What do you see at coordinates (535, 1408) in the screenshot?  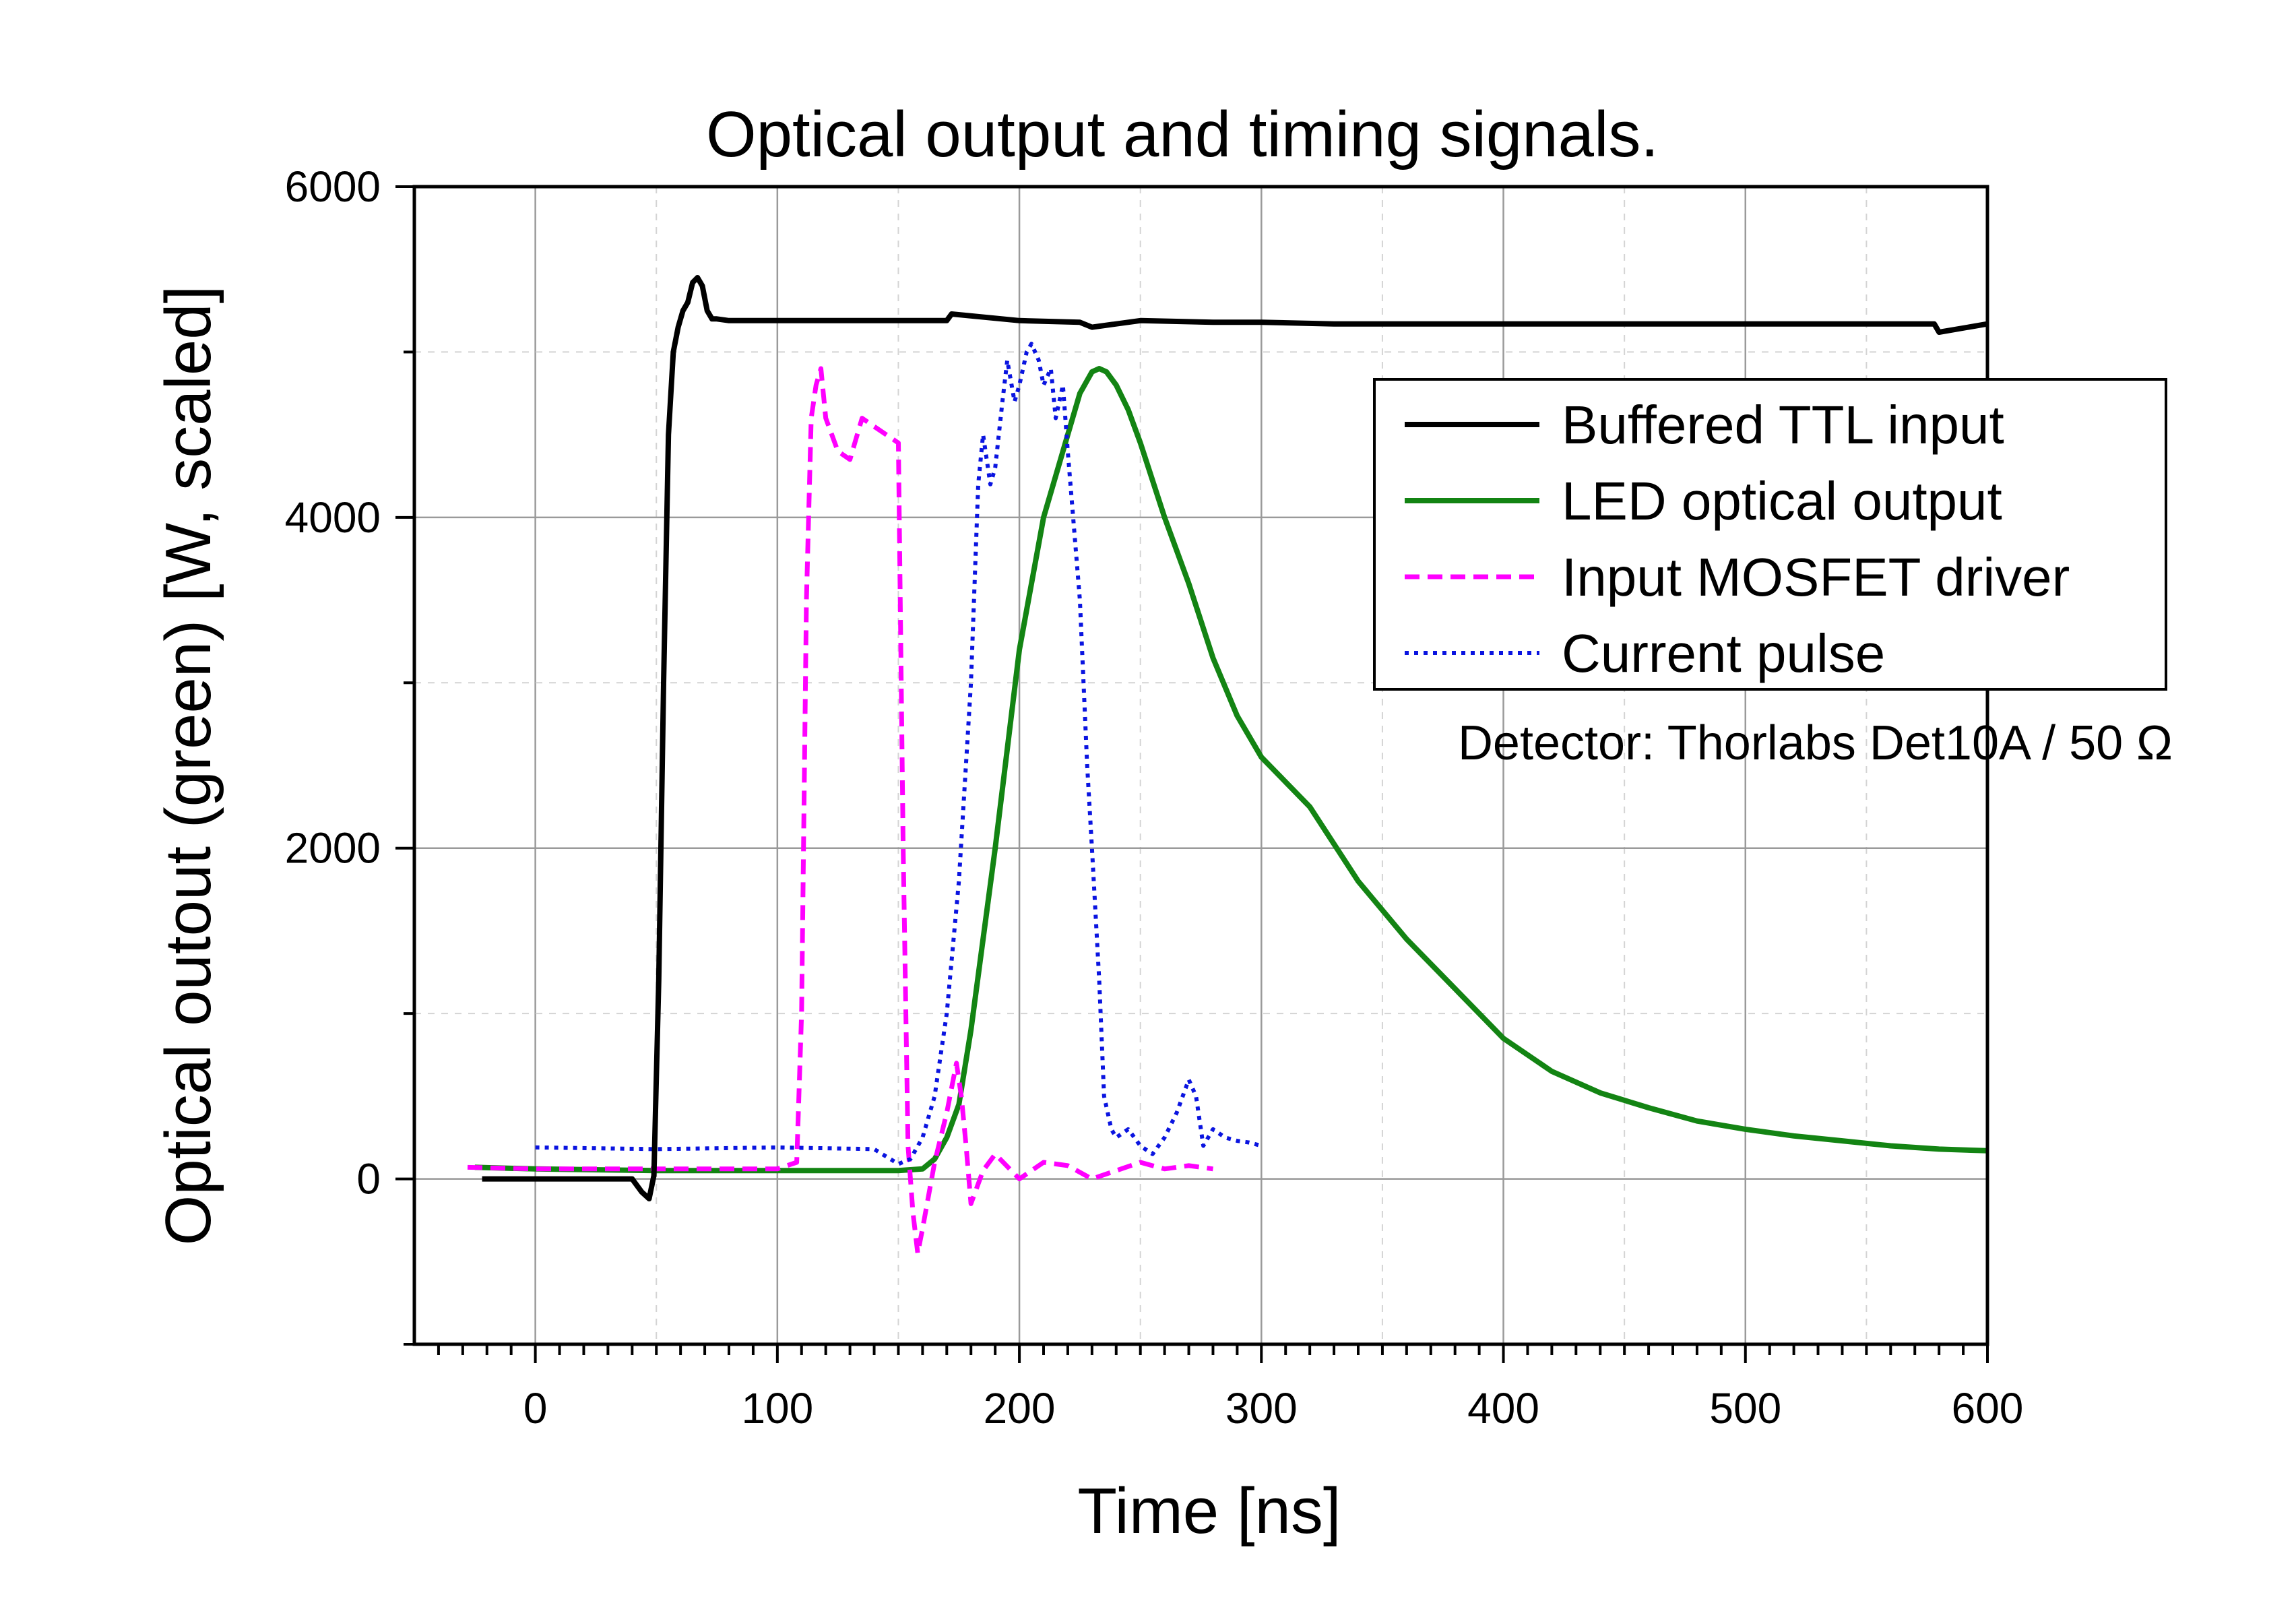 I see `x-tick-label: 0` at bounding box center [535, 1408].